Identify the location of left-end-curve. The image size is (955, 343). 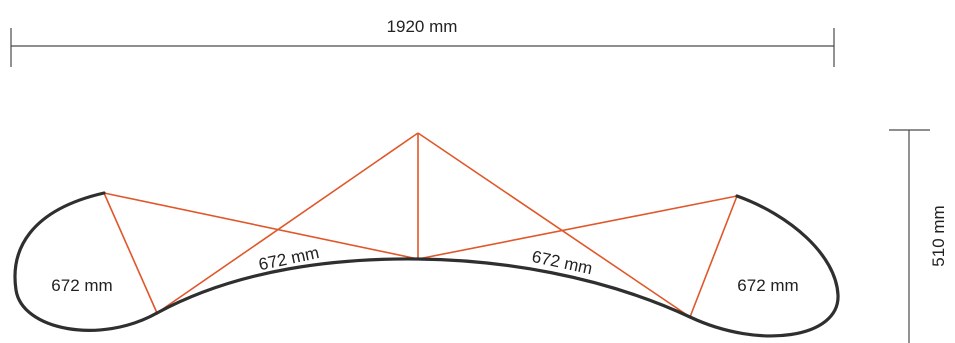
(86, 261).